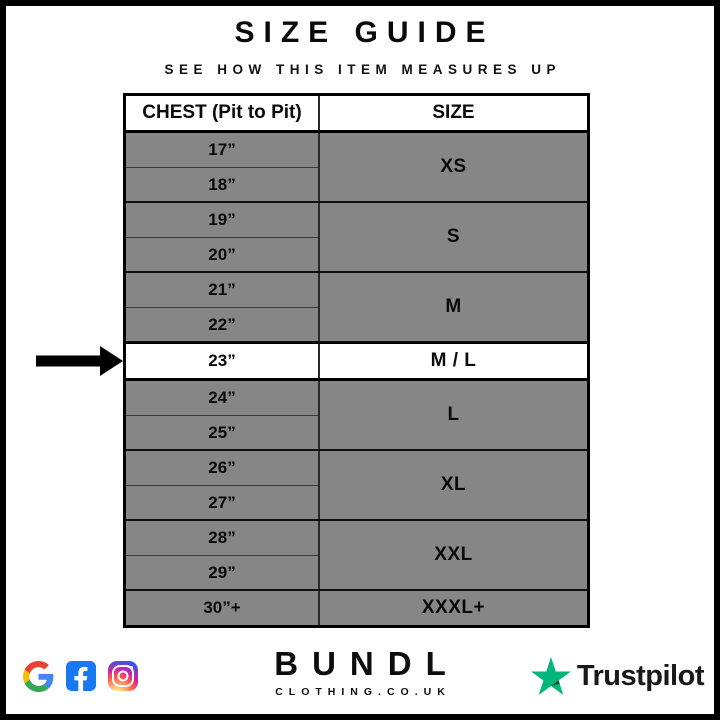  What do you see at coordinates (222, 219) in the screenshot?
I see `chest-measurement-cell: 19”` at bounding box center [222, 219].